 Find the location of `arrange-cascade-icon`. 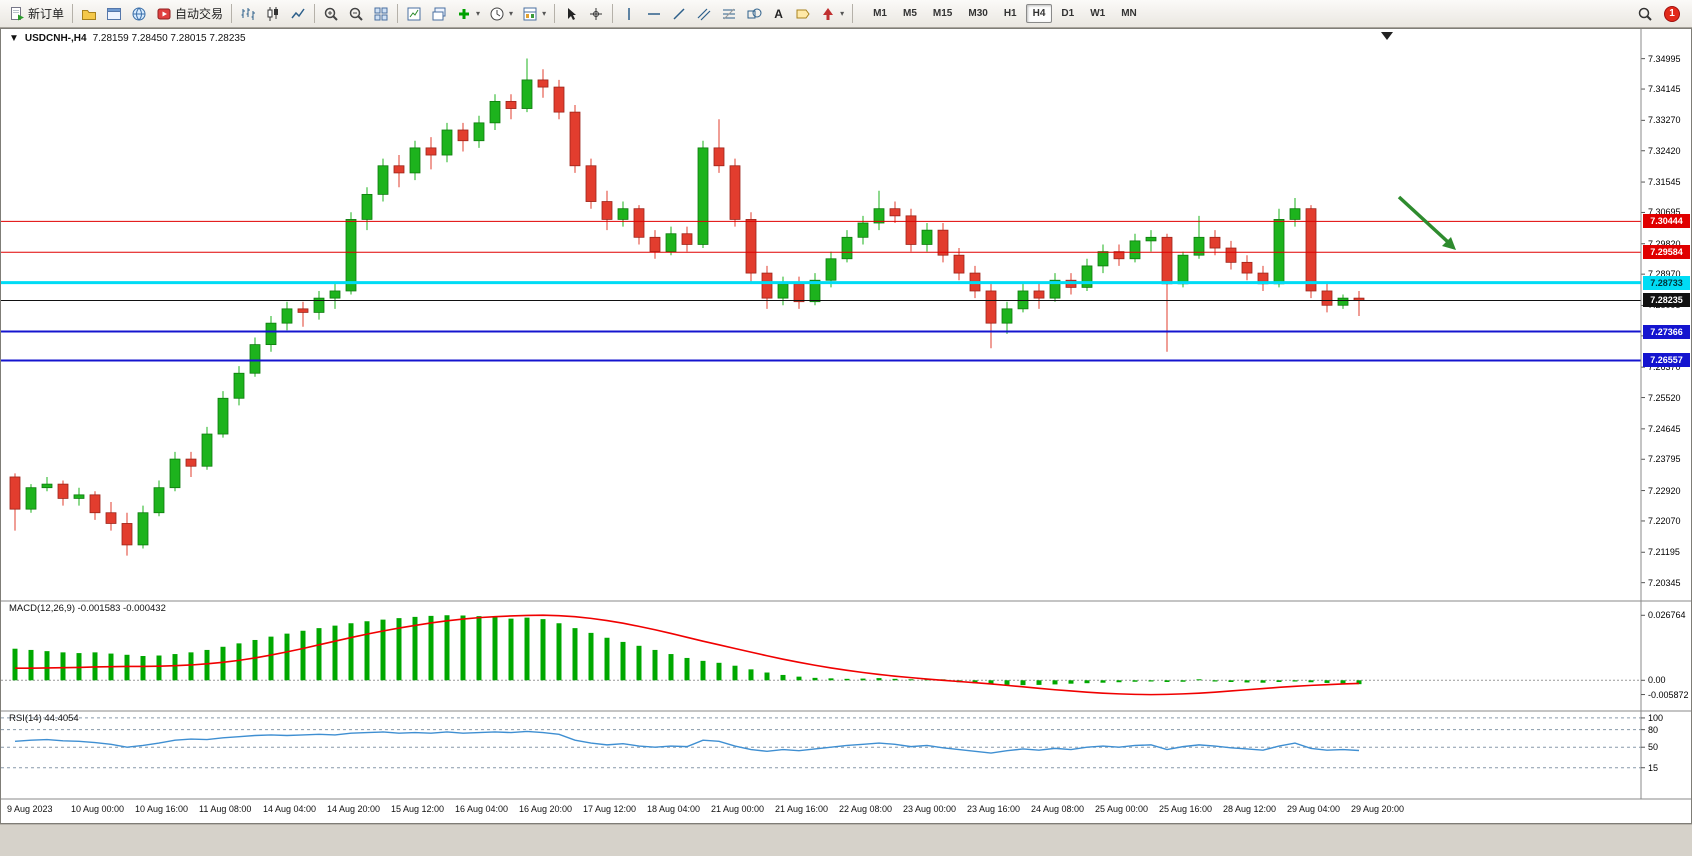

arrange-cascade-icon is located at coordinates (439, 13).